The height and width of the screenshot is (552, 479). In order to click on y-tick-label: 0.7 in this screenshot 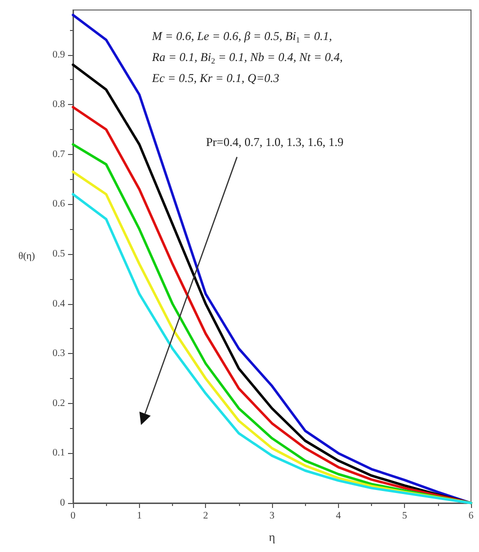, I will do `click(58, 154)`.